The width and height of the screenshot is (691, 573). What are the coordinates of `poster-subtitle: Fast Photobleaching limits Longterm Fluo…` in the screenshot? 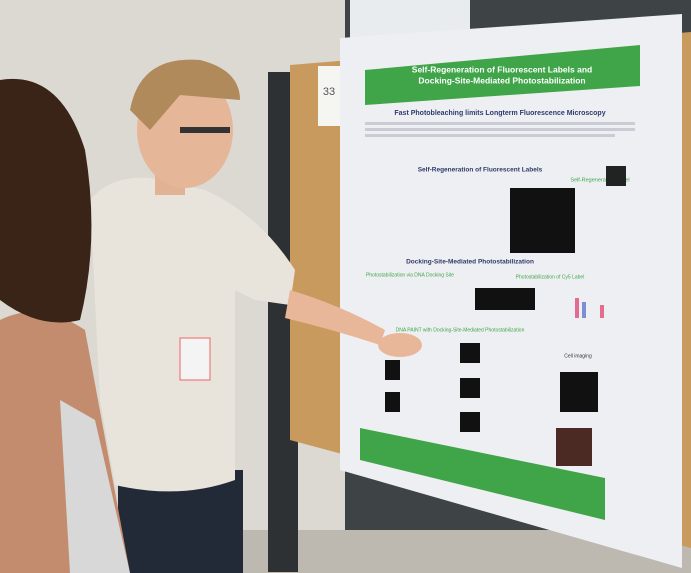 It's located at (499, 113).